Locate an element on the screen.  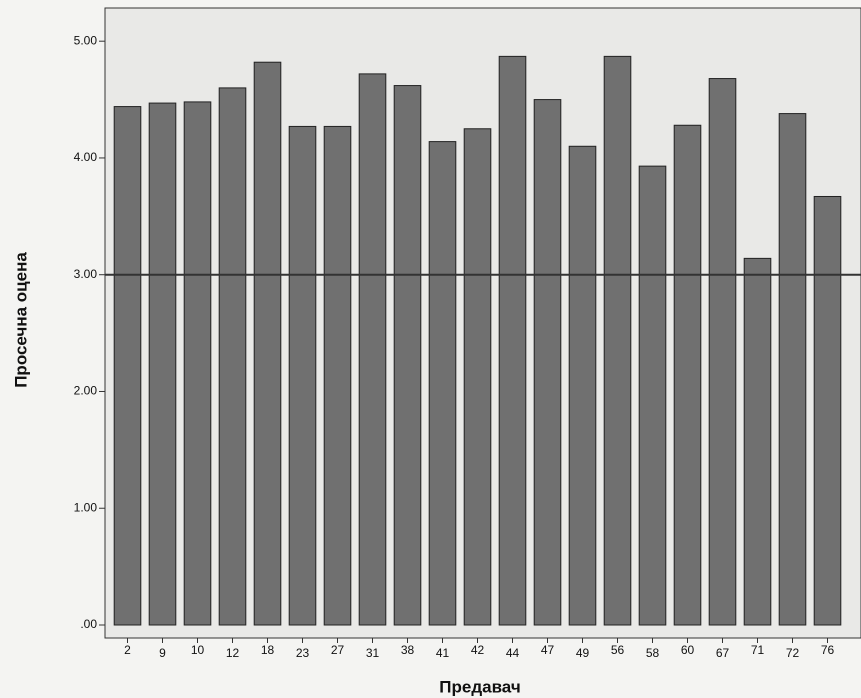
x-tick-label: 49 is located at coordinates (583, 653).